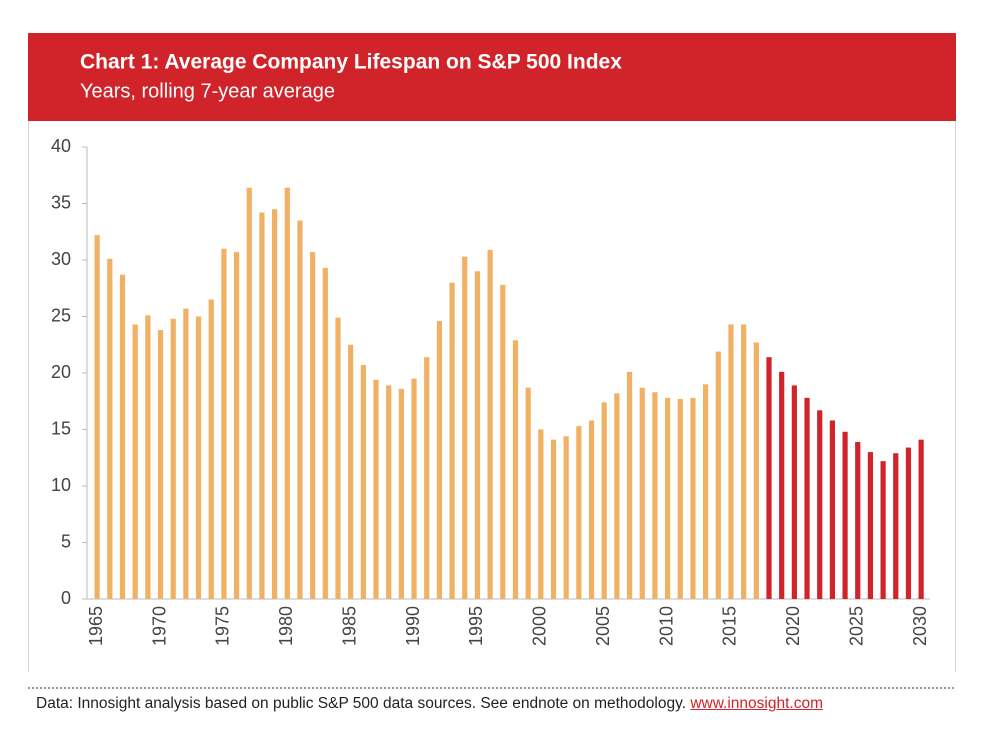 Image resolution: width=985 pixels, height=739 pixels. Describe the element at coordinates (61, 428) in the screenshot. I see `y-tick-label: 15` at that location.